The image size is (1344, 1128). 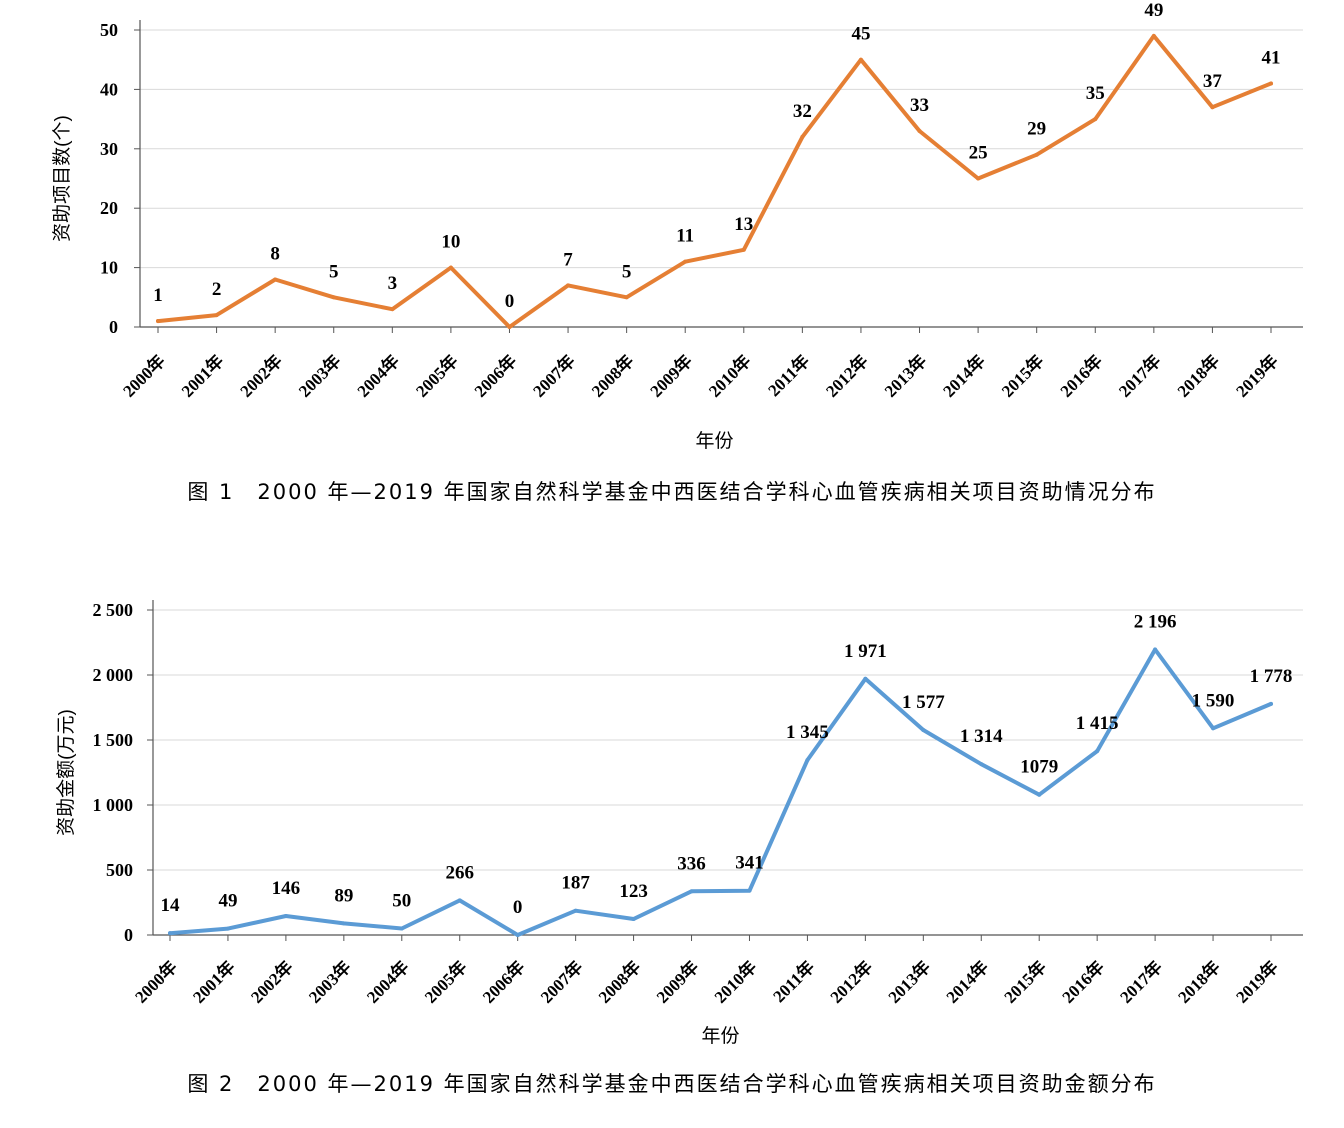 What do you see at coordinates (923, 702) in the screenshot?
I see `data-label: 1 577` at bounding box center [923, 702].